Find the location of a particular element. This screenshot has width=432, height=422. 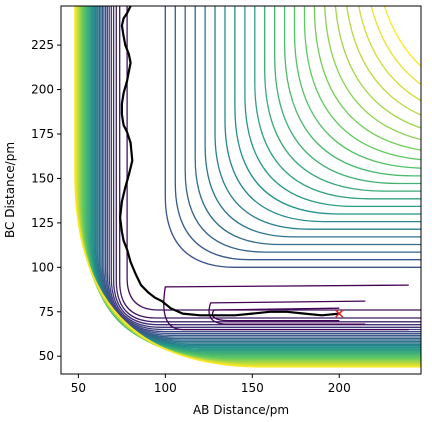

y-tick-label: 75 is located at coordinates (46, 312).